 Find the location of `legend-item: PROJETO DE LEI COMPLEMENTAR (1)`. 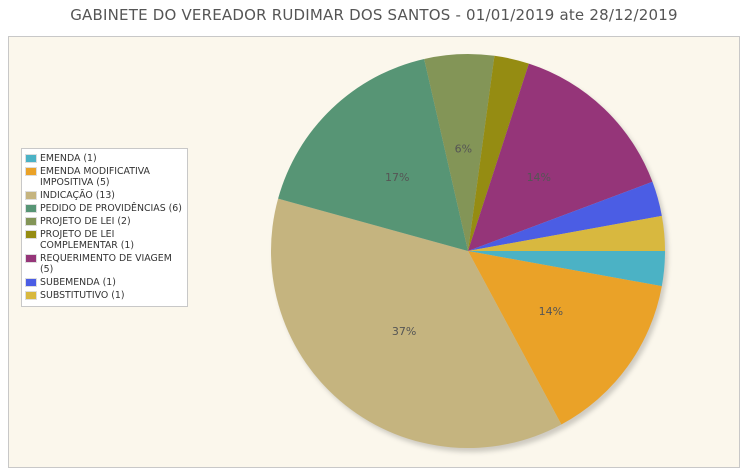

legend-item: PROJETO DE LEI COMPLEMENTAR (1) is located at coordinates (104, 240).